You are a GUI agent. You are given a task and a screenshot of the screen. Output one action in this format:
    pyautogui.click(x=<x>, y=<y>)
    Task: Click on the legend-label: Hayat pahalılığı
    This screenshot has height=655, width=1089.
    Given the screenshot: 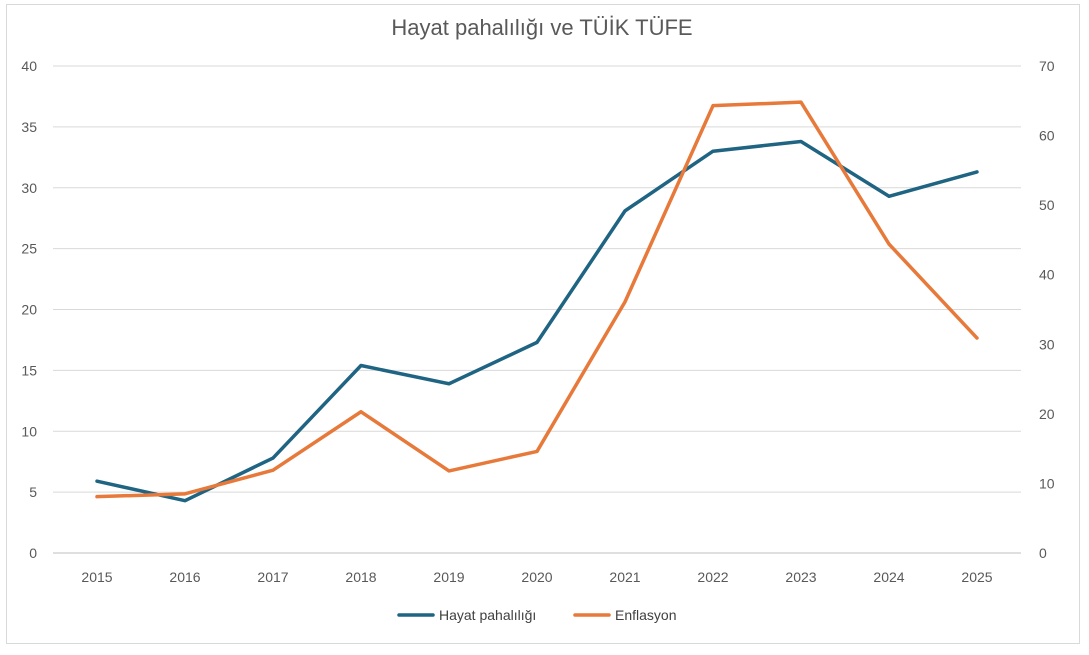 What is the action you would take?
    pyautogui.click(x=487, y=615)
    